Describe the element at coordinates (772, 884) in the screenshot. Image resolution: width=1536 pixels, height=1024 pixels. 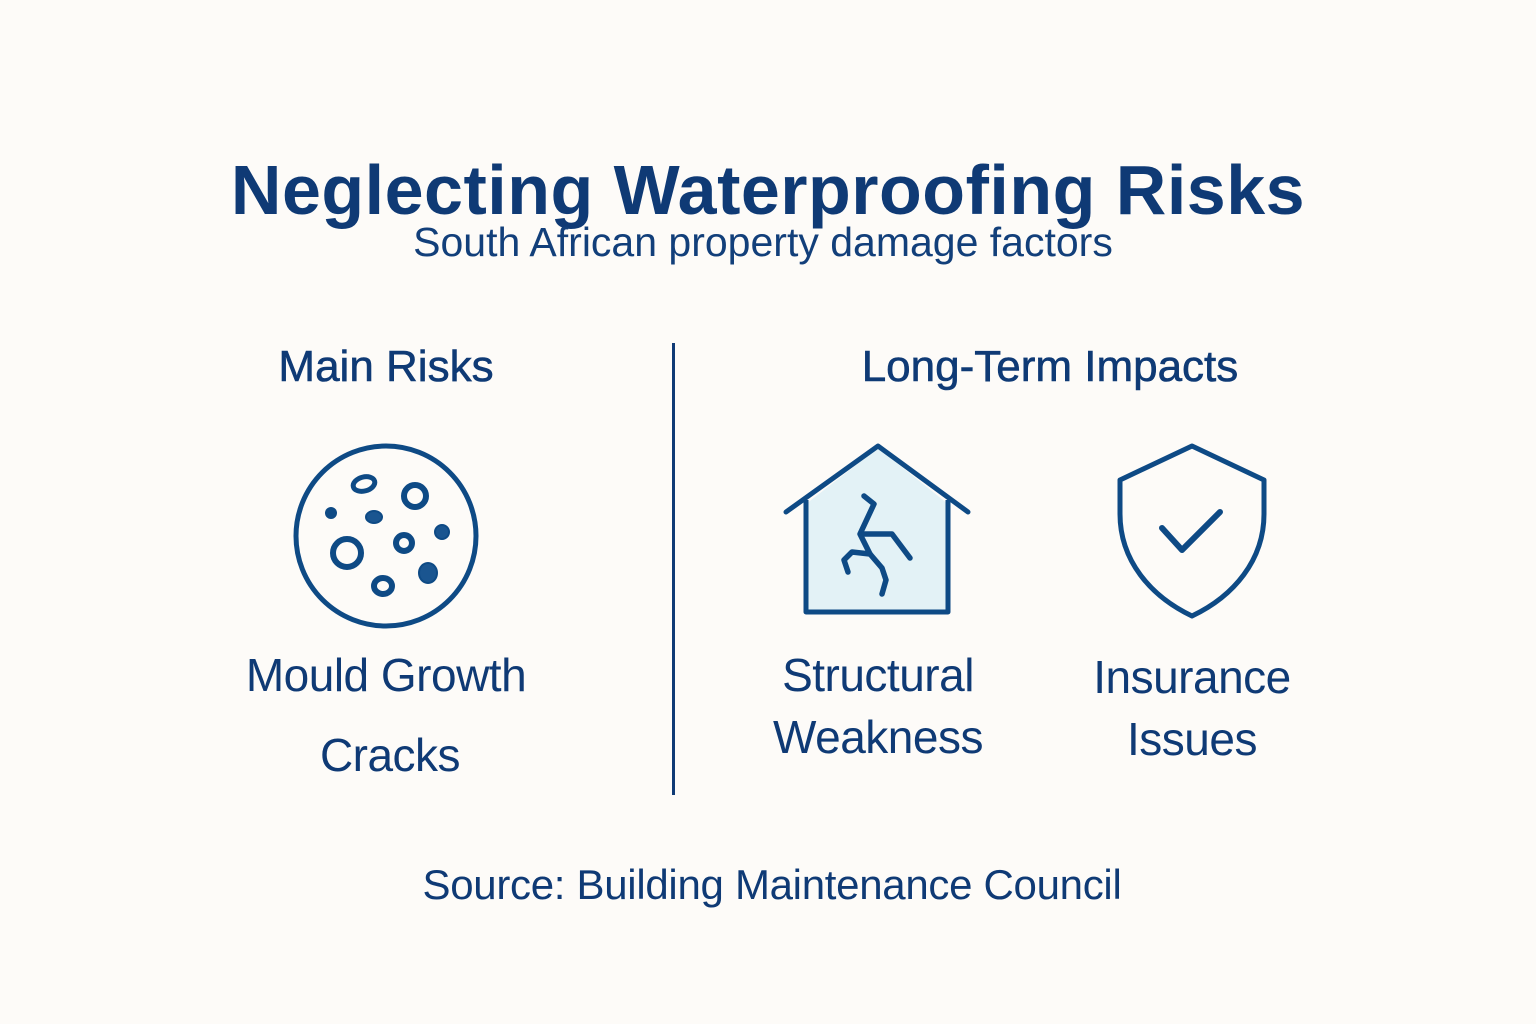
I see `source-credit: Source: Building Maintenance Council` at that location.